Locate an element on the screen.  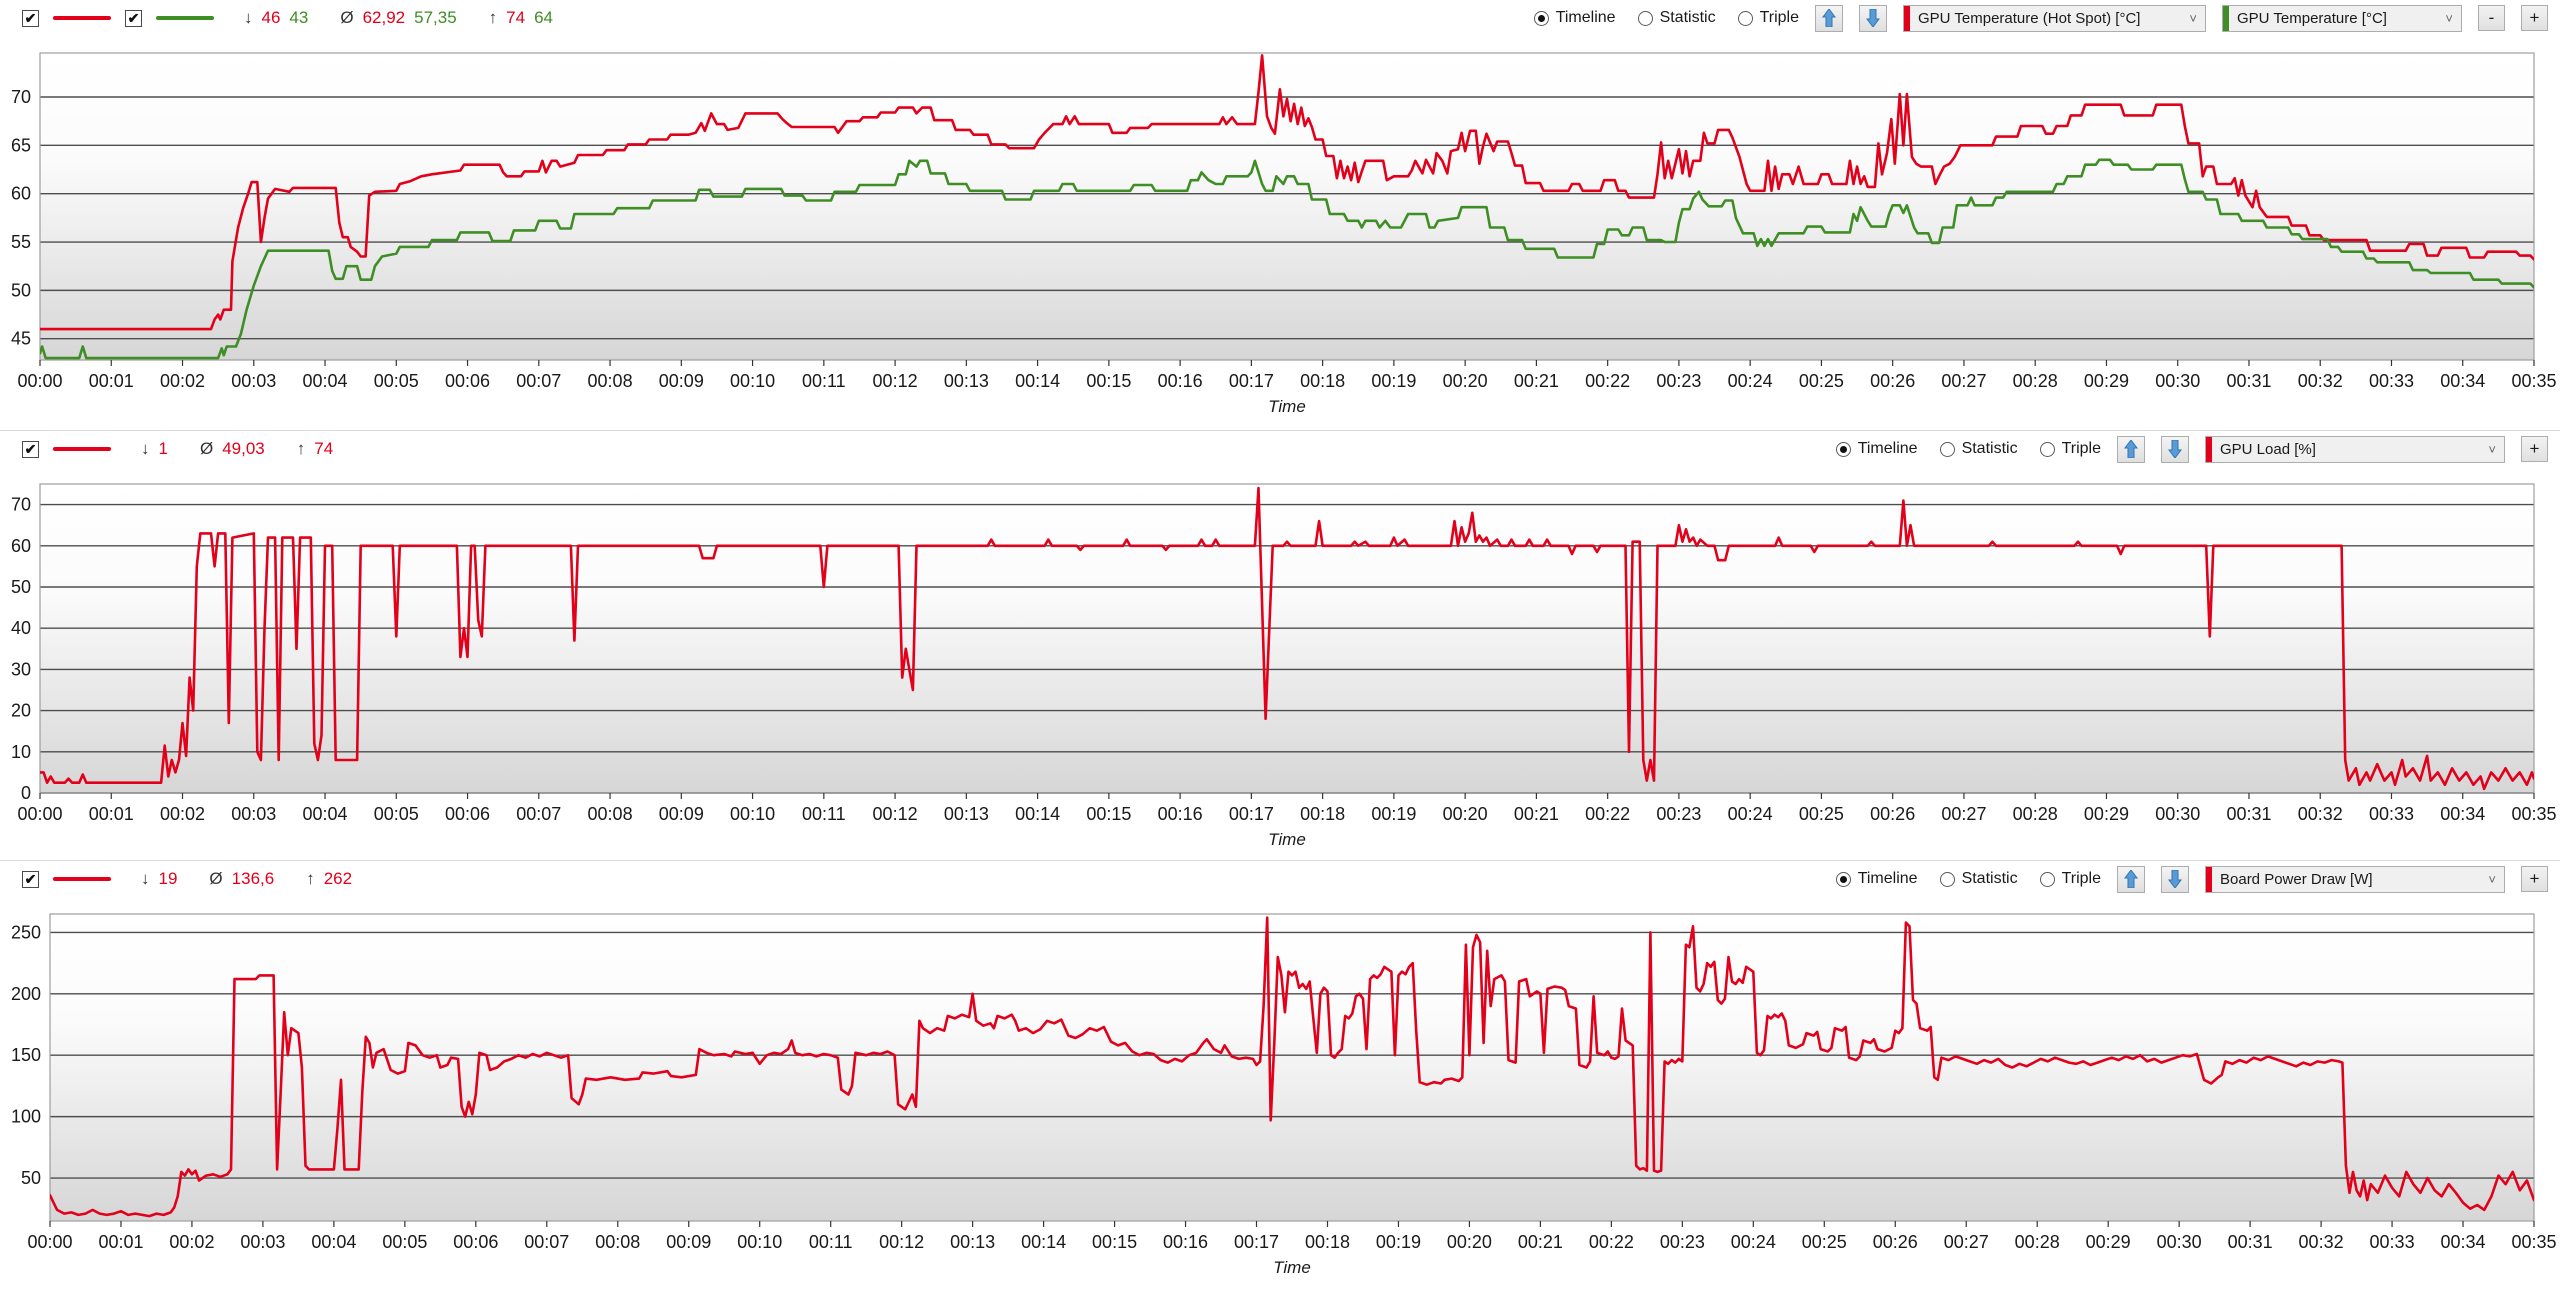
series-stats: ↓ 46 43 Ø 62,92 57,35 ↑ 74 64 is located at coordinates (398, 18).